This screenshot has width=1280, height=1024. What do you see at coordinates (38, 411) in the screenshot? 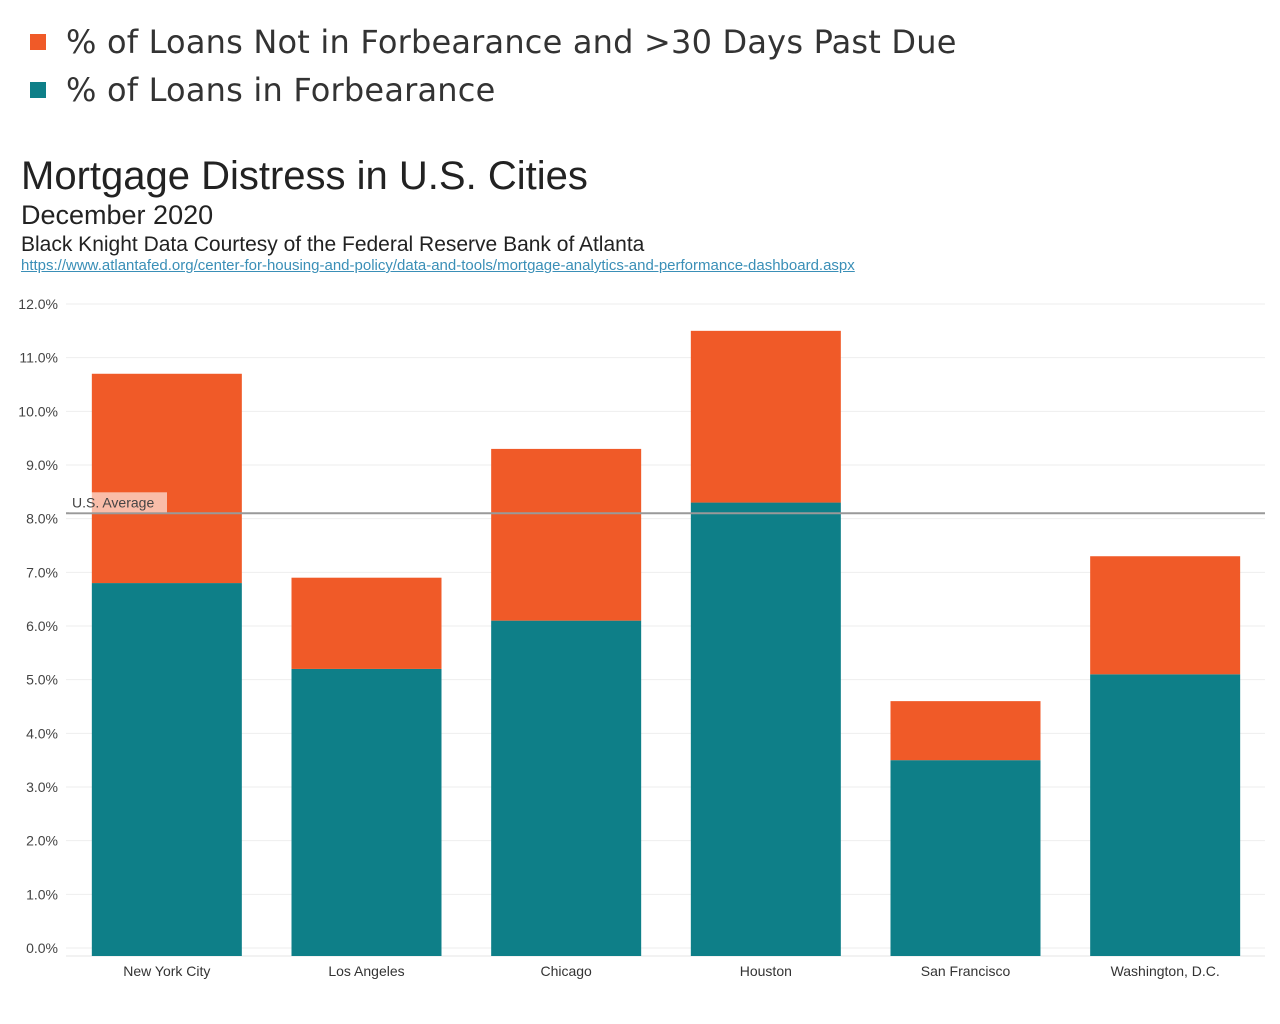
I see `y-tick-label: 10.0%` at bounding box center [38, 411].